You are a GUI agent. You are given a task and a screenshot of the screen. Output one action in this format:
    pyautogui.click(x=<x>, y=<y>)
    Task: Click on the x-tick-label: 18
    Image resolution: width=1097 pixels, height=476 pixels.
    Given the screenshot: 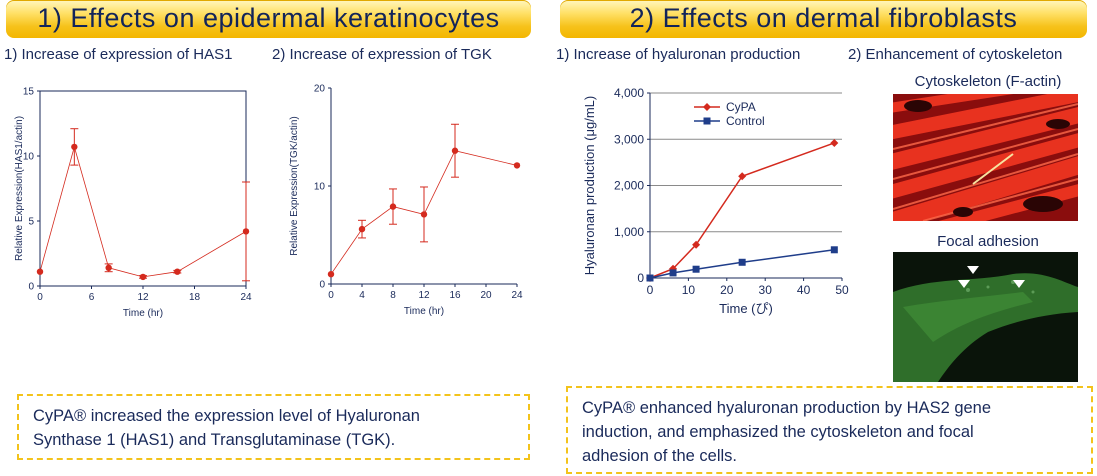 What is the action you would take?
    pyautogui.click(x=195, y=297)
    